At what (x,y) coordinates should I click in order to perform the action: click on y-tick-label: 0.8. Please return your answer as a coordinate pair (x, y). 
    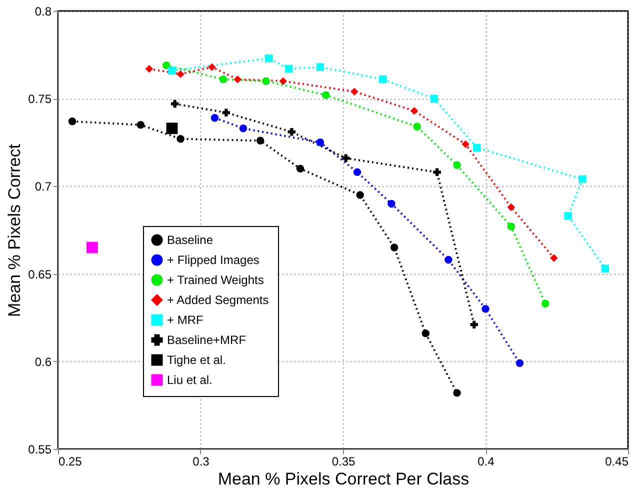
    Looking at the image, I should click on (43, 11).